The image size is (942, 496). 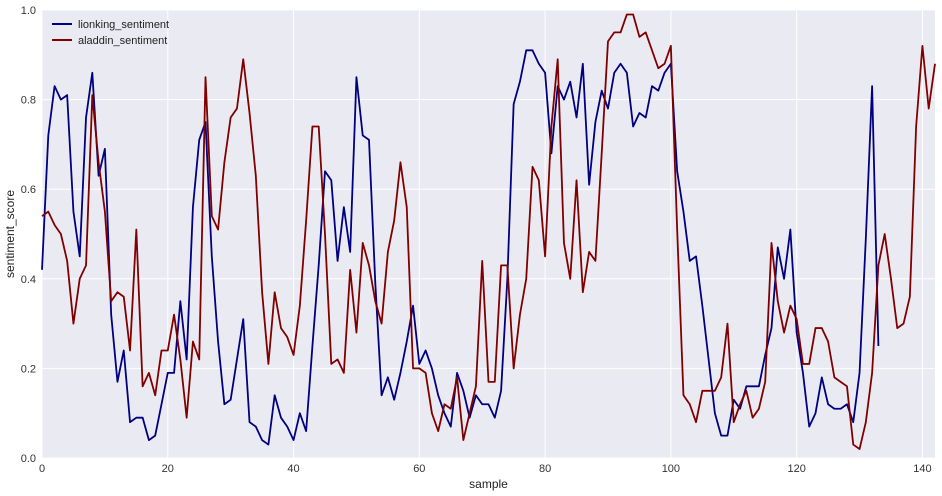 What do you see at coordinates (28, 235) in the screenshot?
I see `y-axis-ticks: 0.0 0.2 0.4 0.6 0.8 1.0` at bounding box center [28, 235].